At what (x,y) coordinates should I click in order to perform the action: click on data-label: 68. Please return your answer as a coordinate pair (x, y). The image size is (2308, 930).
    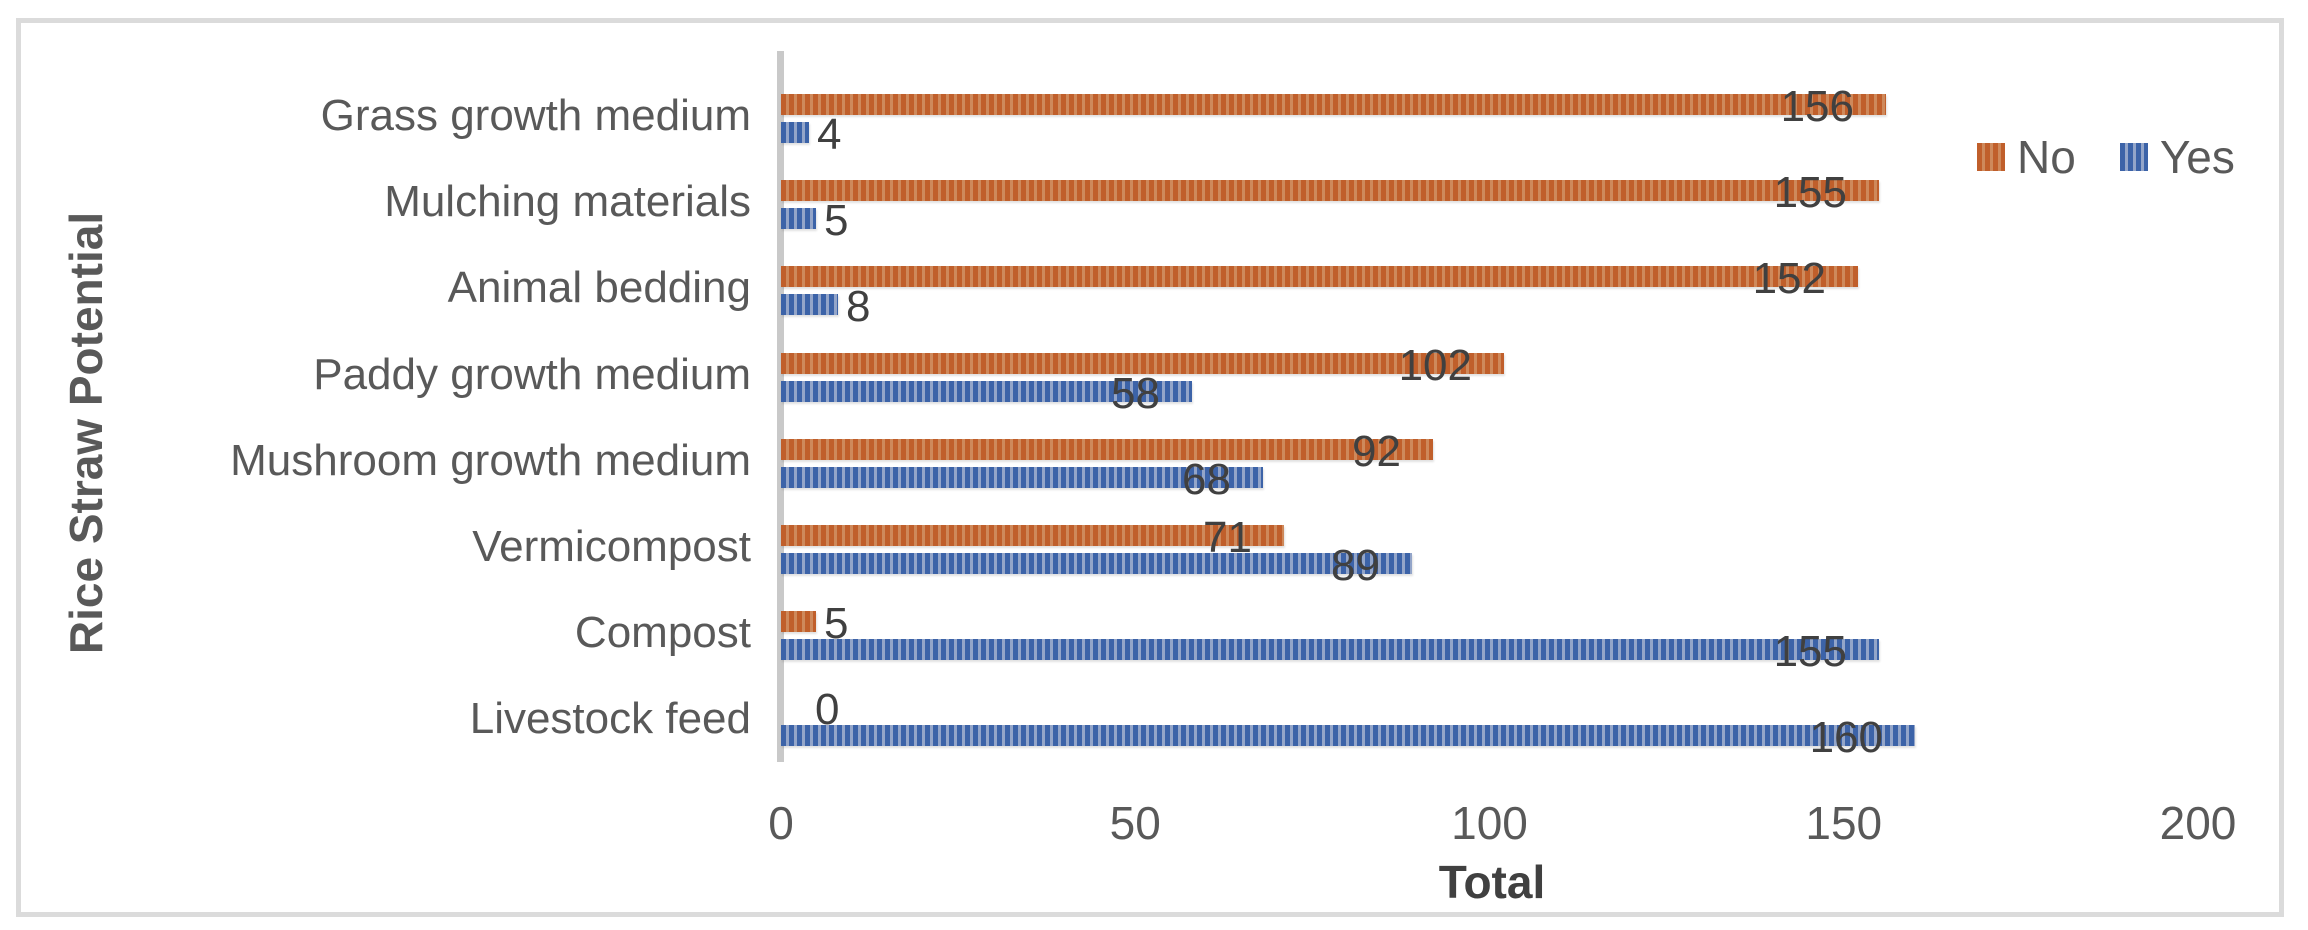
    Looking at the image, I should click on (1206, 479).